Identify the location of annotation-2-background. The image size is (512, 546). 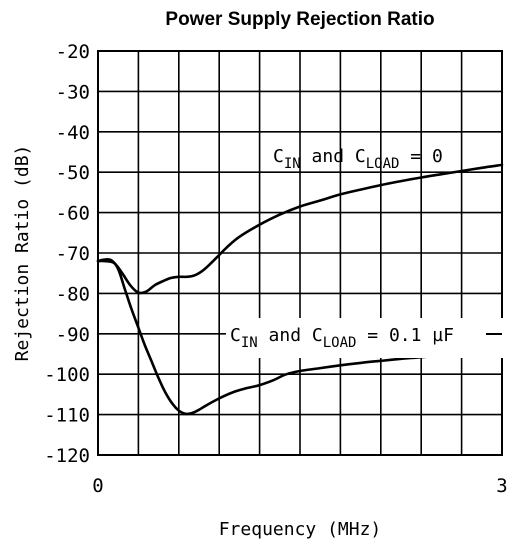
(365, 338).